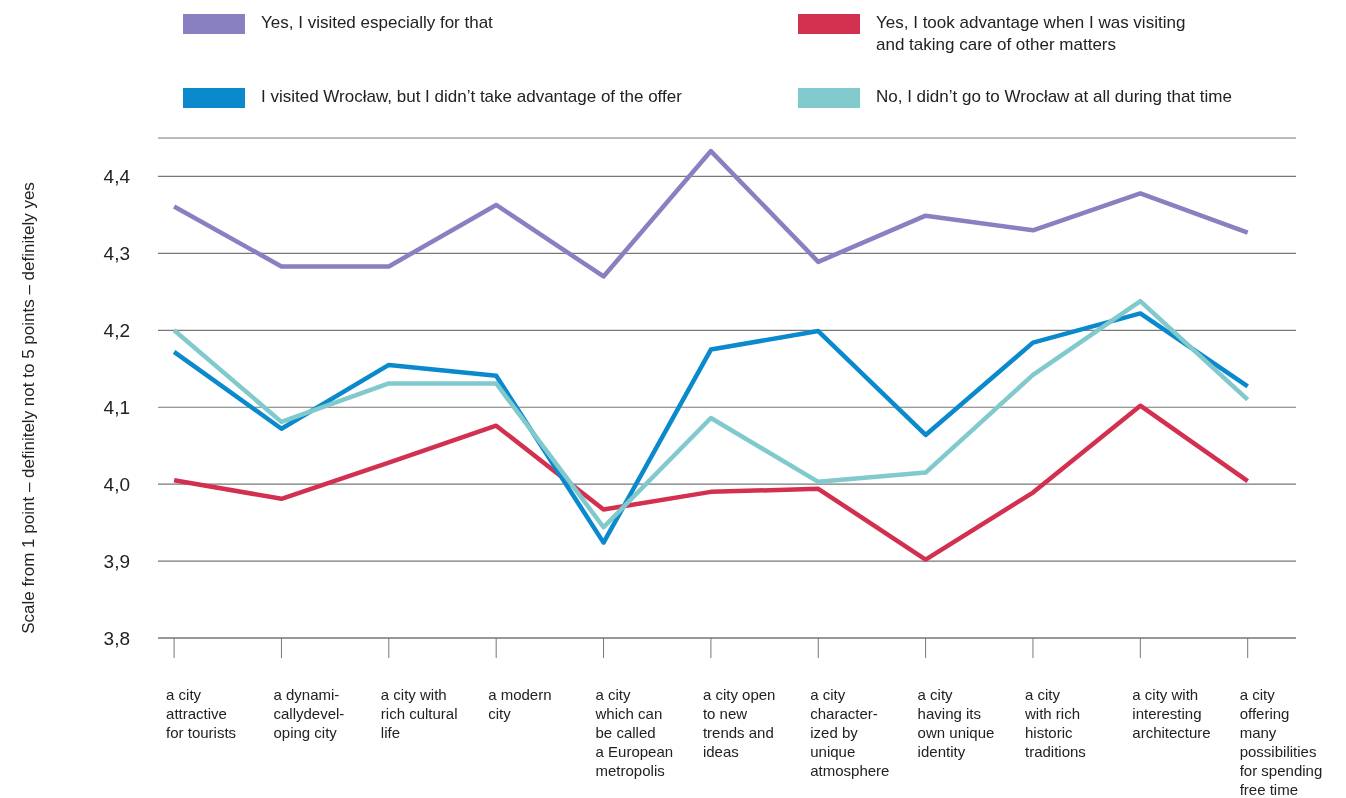  What do you see at coordinates (471, 97) in the screenshot?
I see `legend-label: I visited Wrocław, but I didn’t take advantage of the offer` at bounding box center [471, 97].